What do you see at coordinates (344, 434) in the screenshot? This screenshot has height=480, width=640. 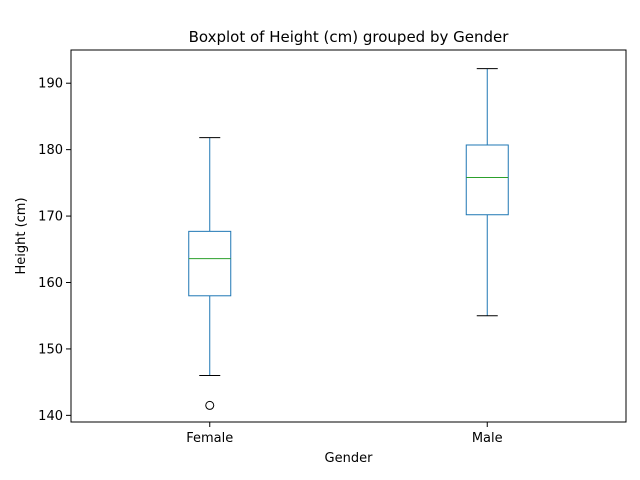 I see `x-axis: Female Male` at bounding box center [344, 434].